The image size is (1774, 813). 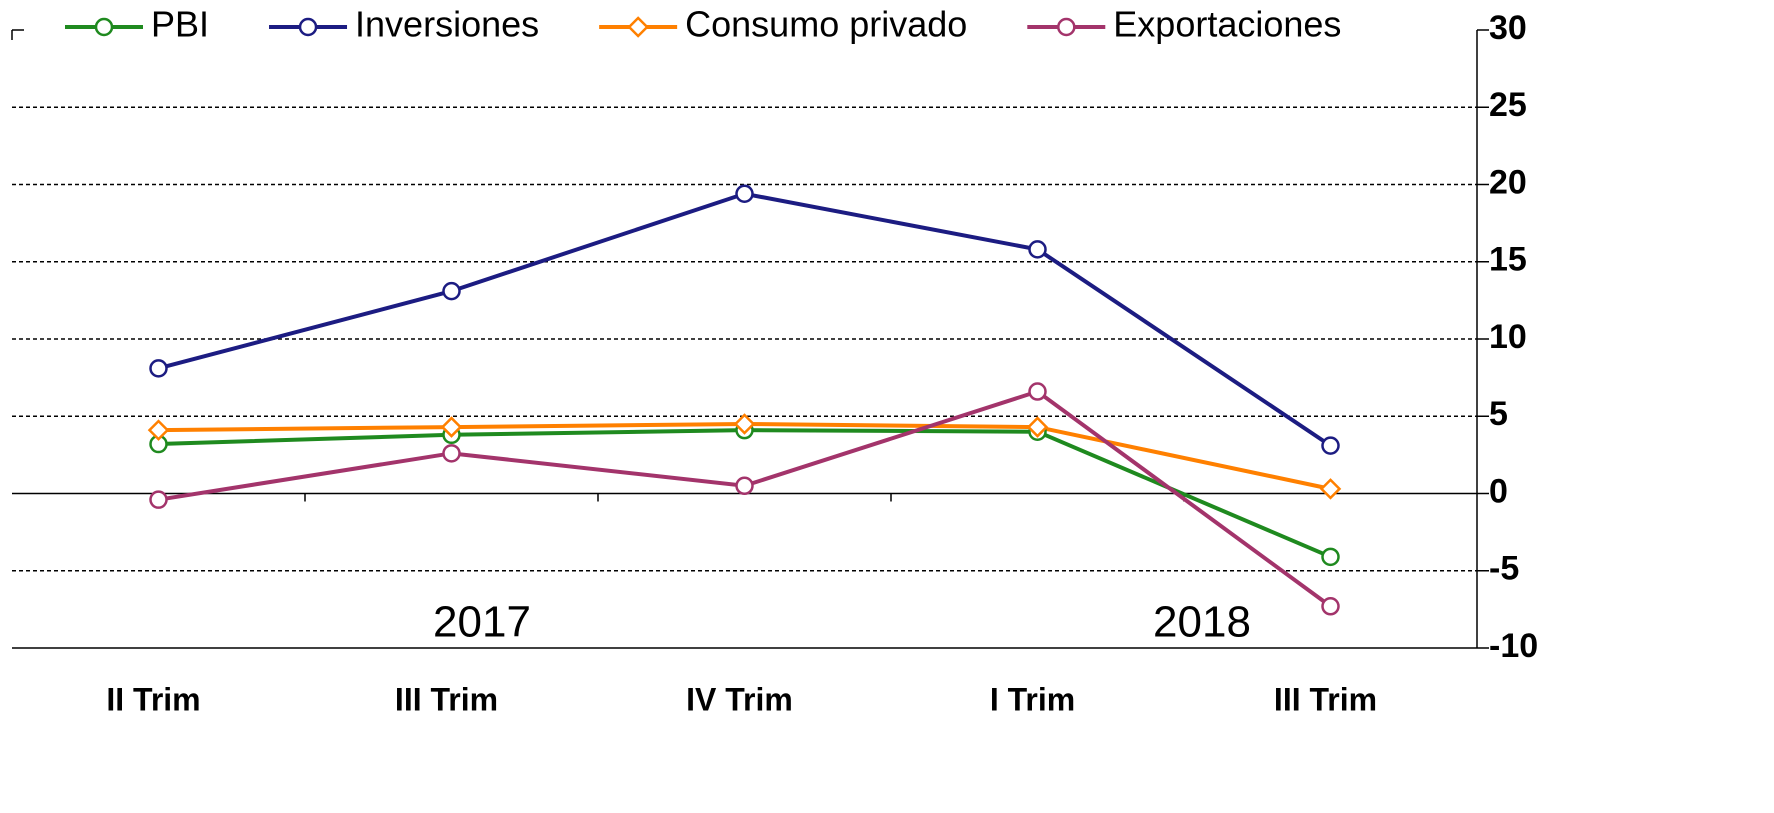 I want to click on legend-label: PBI, so click(x=180, y=24).